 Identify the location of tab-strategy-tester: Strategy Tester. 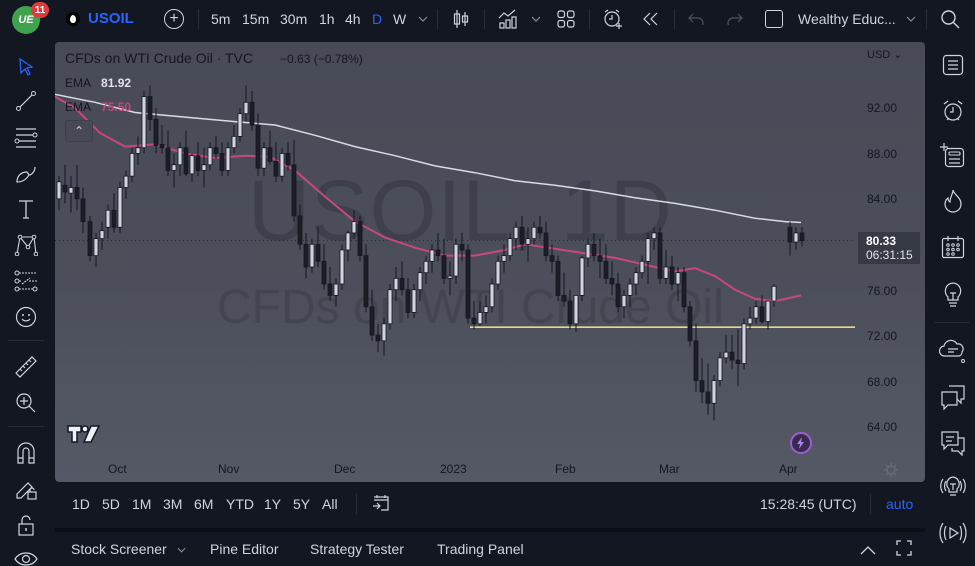
(357, 549).